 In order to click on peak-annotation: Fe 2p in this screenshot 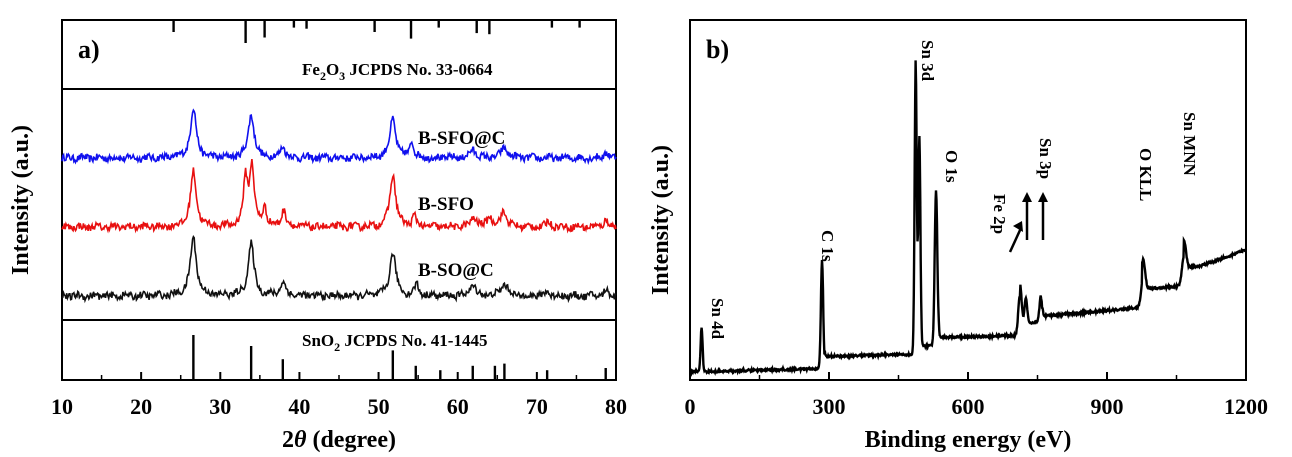, I will do `click(999, 214)`.